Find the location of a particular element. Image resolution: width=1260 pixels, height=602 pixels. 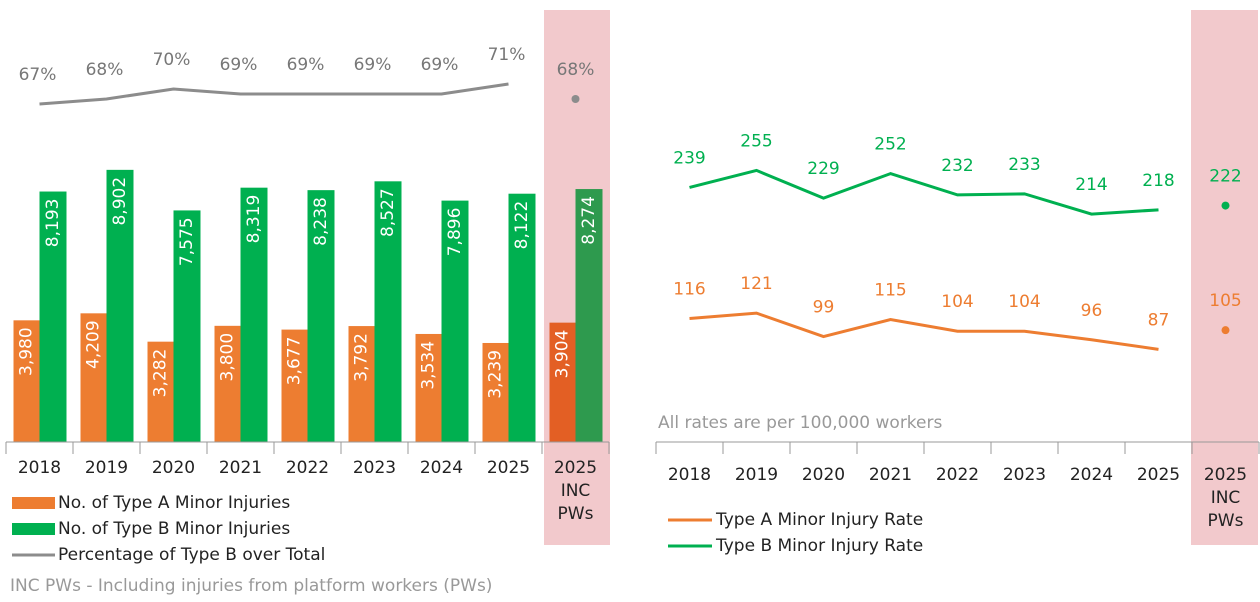

value-label: 4,209 is located at coordinates (94, 344).